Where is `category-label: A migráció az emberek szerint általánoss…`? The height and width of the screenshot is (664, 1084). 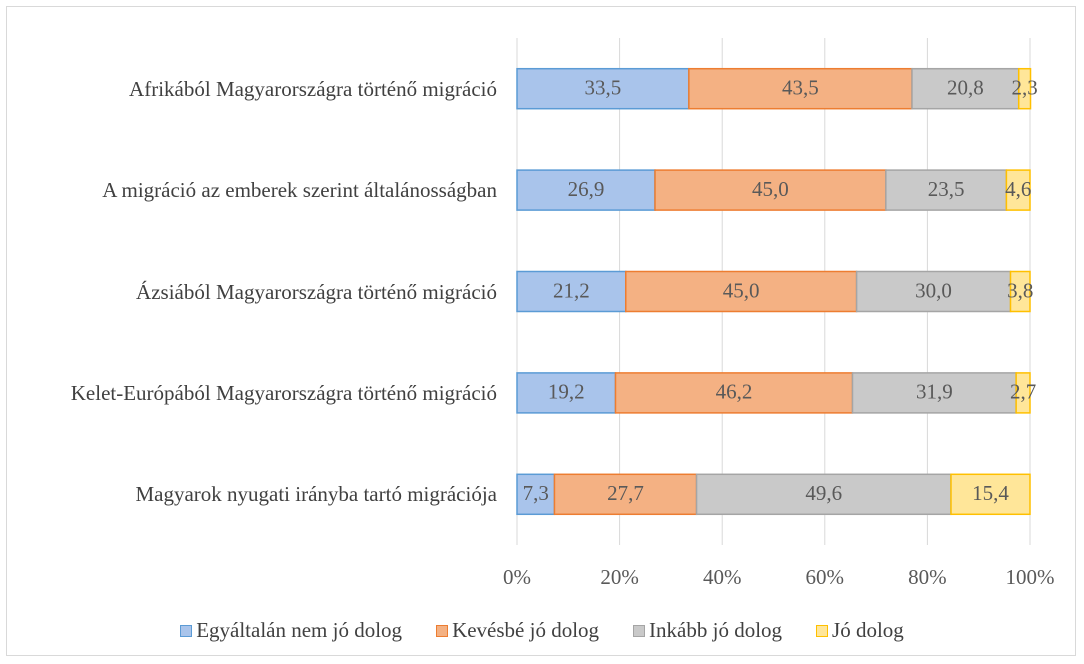 category-label: A migráció az emberek szerint általánoss… is located at coordinates (299, 190).